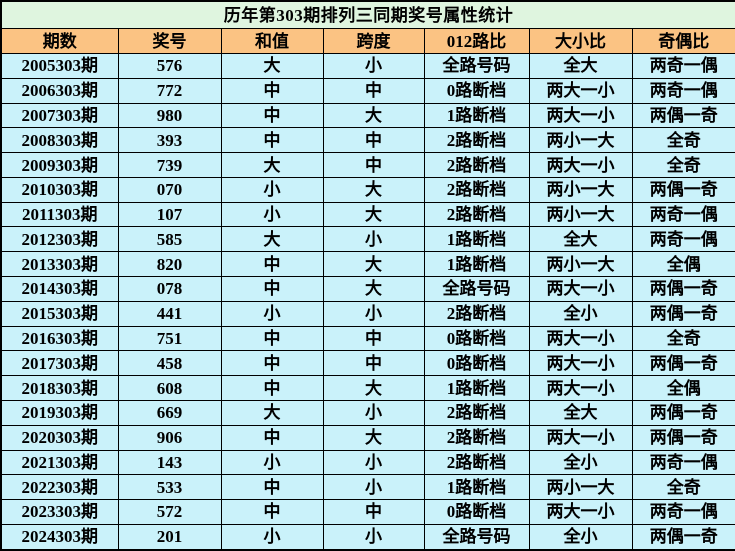 This screenshot has height=551, width=735. Describe the element at coordinates (59, 487) in the screenshot. I see `table-cell: 2022303期` at that location.